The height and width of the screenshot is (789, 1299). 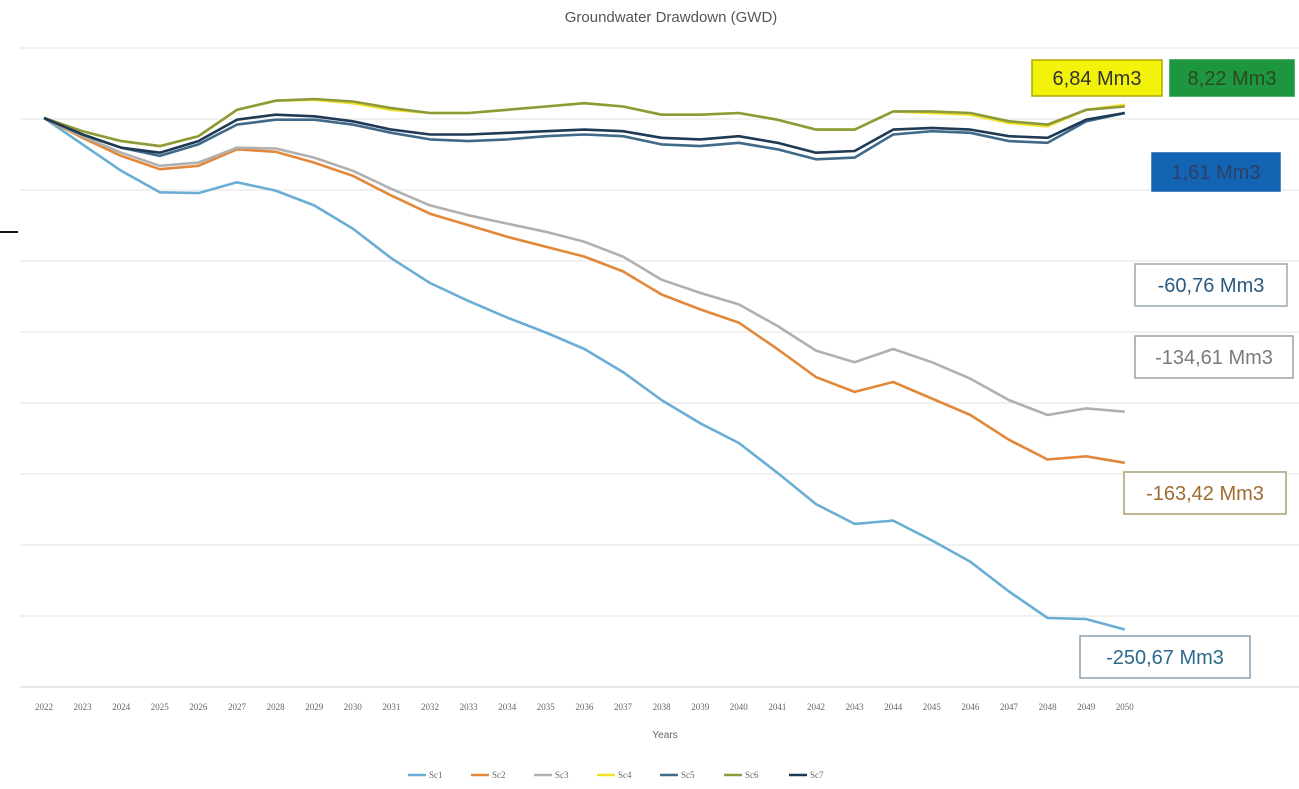 I want to click on x-tick-label: 2041, so click(x=777, y=707).